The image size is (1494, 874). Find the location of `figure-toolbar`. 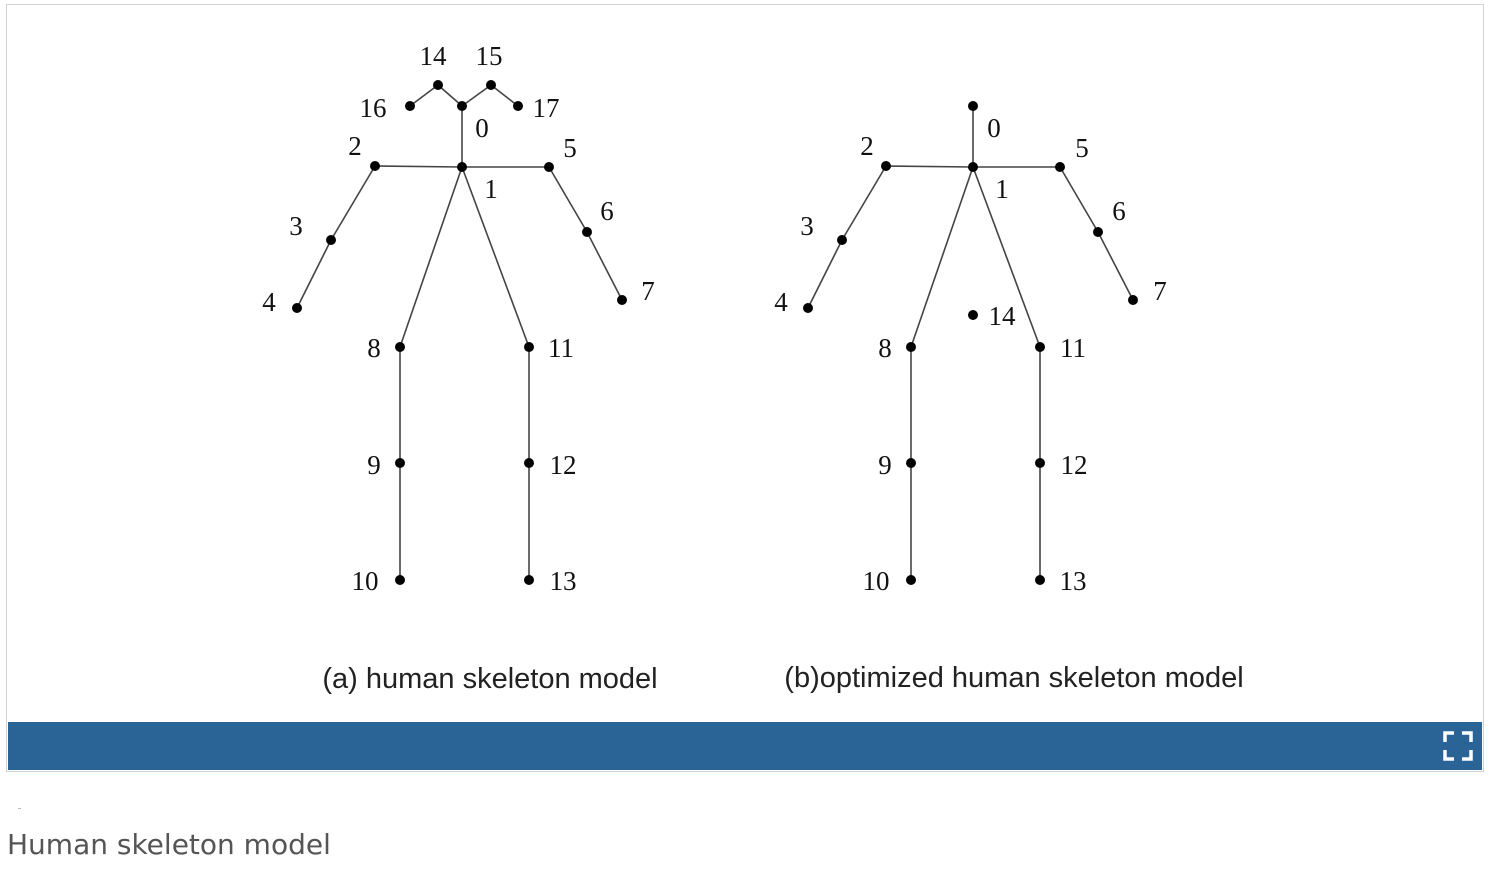

figure-toolbar is located at coordinates (745, 746).